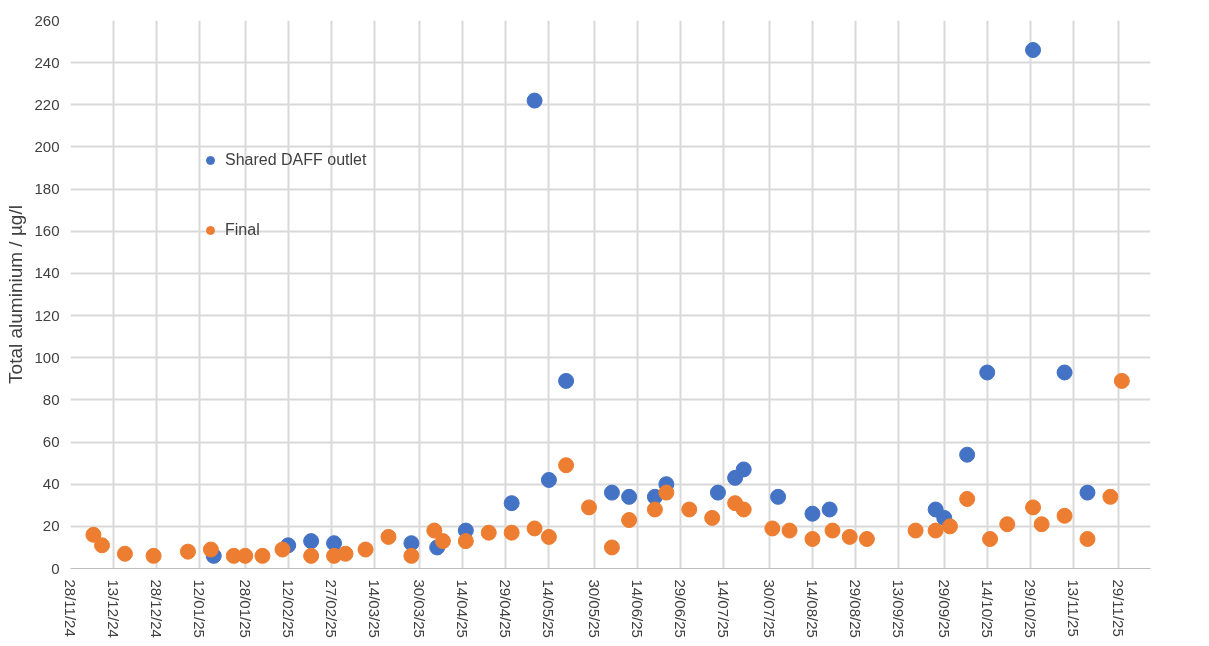 This screenshot has width=1209, height=646. Describe the element at coordinates (944, 608) in the screenshot. I see `x-tick-label: 29/09/25` at that location.